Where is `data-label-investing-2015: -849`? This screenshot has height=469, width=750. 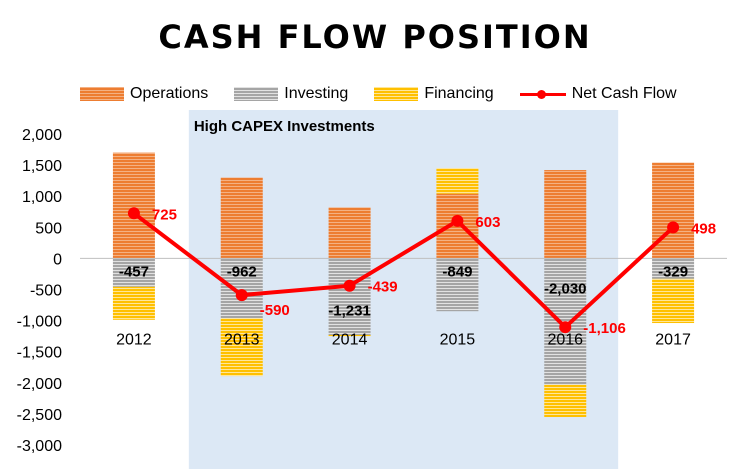
data-label-investing-2015: -849 is located at coordinates (457, 271).